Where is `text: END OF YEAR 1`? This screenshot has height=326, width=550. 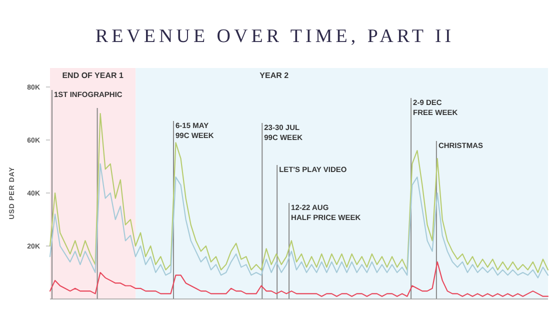
text: END OF YEAR 1 is located at coordinates (93, 75).